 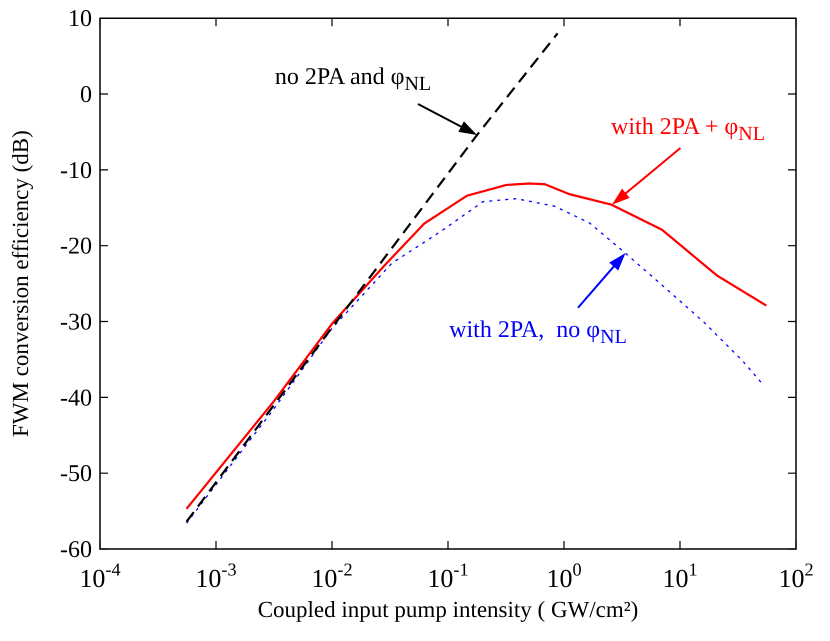 I want to click on y-tick-label: 10, so click(x=80, y=19).